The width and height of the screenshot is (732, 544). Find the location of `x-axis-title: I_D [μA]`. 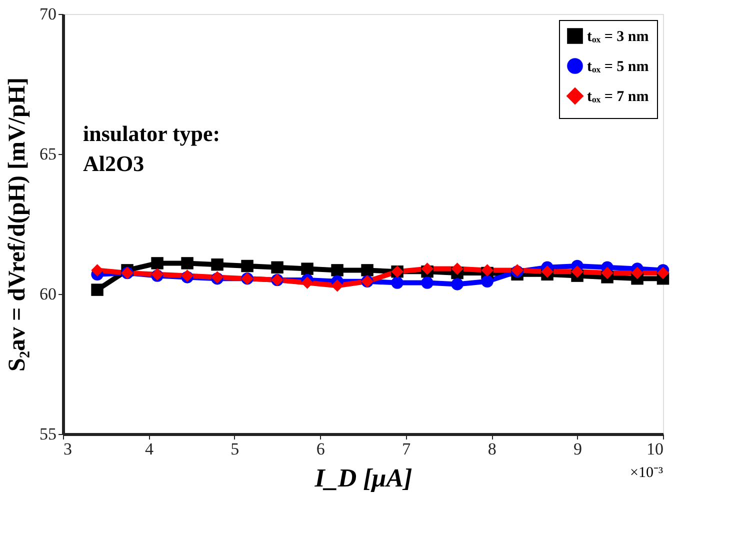

x-axis-title: I_D [μA] is located at coordinates (363, 478).